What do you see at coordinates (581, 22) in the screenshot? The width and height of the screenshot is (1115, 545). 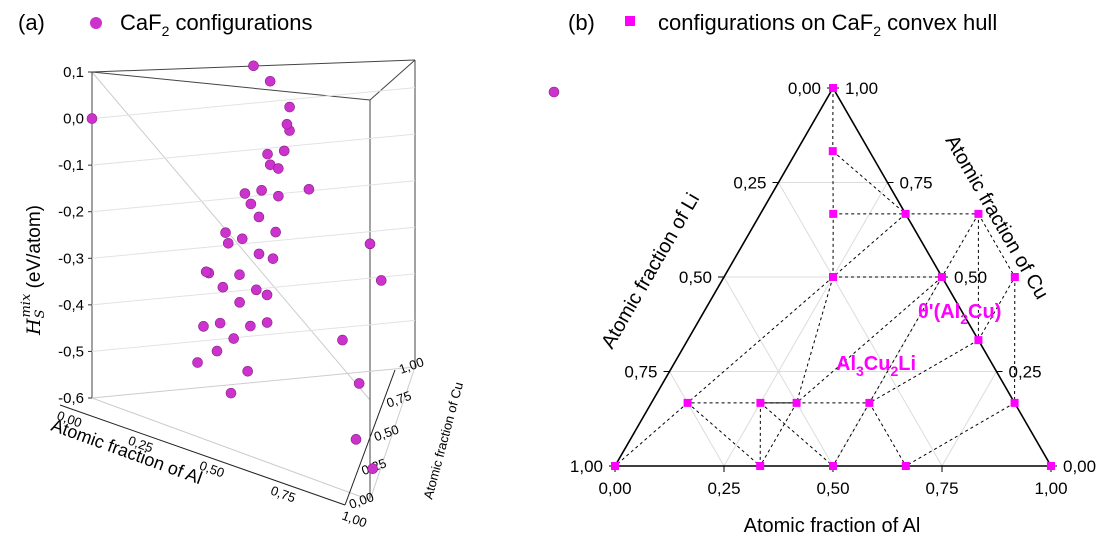 I see `panel-b-label: (b)` at bounding box center [581, 22].